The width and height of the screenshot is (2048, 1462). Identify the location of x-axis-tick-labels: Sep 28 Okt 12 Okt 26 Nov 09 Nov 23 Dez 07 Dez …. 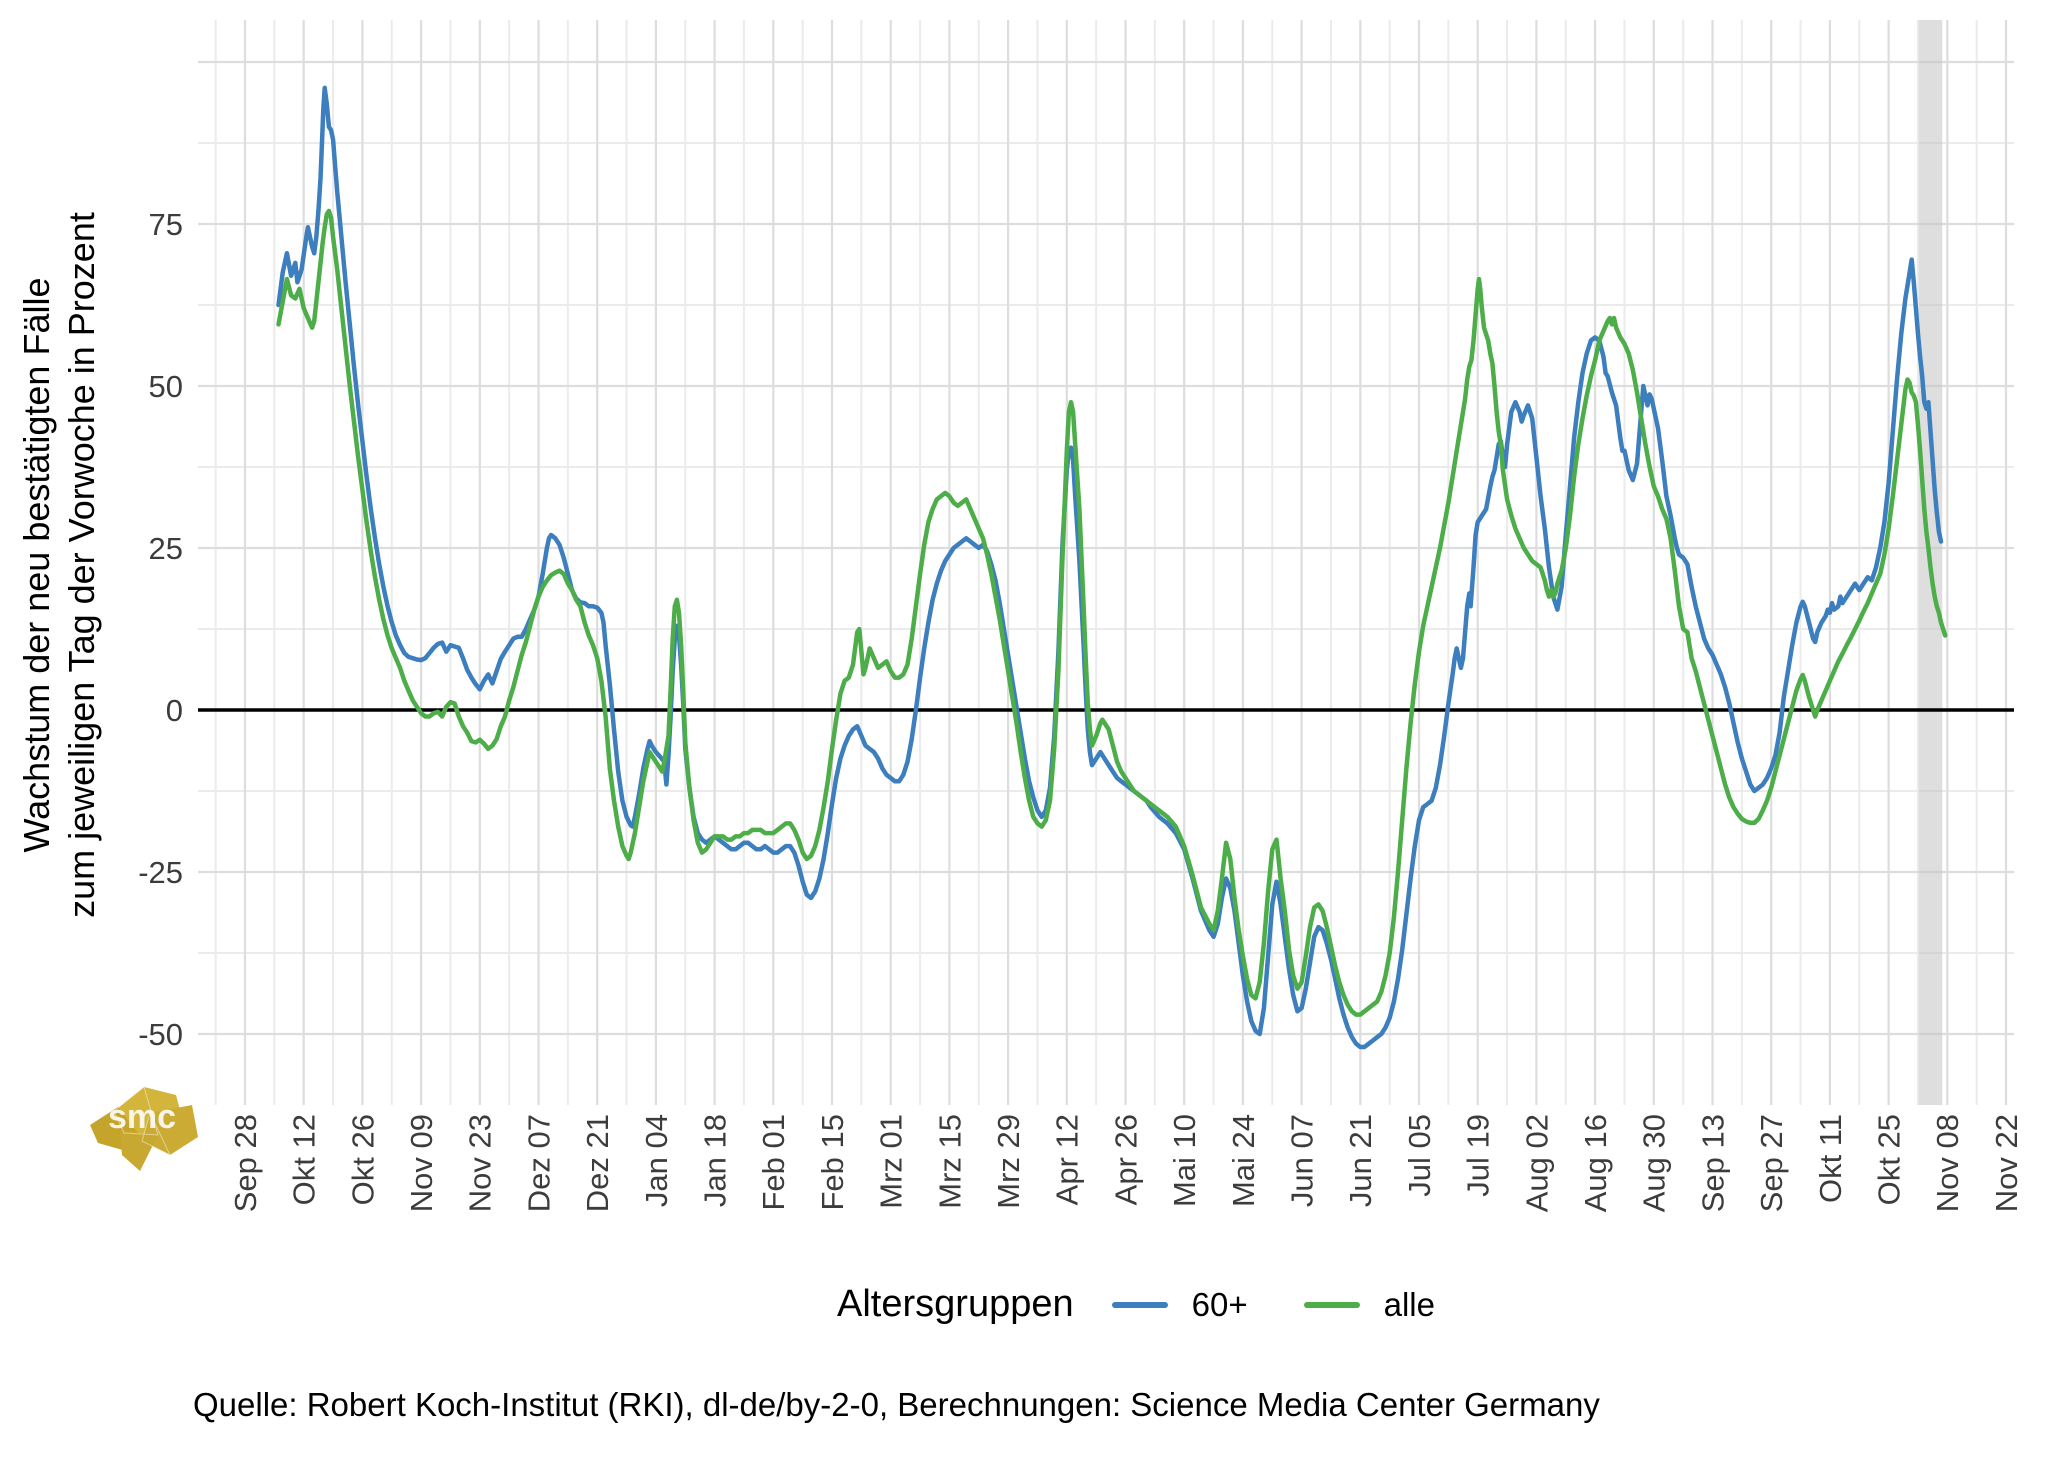
(1126, 1163).